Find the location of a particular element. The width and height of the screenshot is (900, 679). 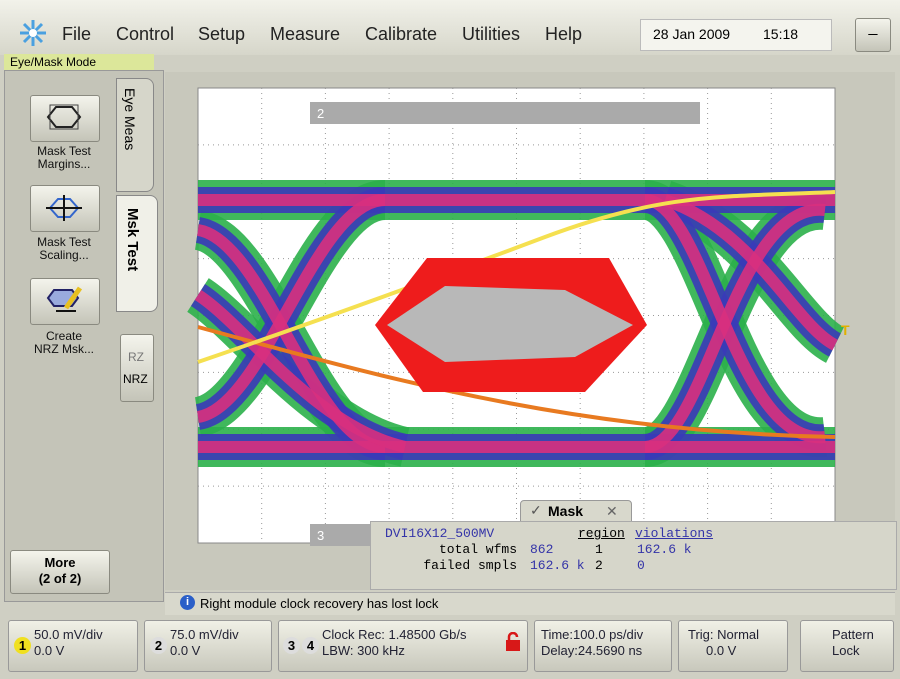

violations: 0 is located at coordinates (641, 565).